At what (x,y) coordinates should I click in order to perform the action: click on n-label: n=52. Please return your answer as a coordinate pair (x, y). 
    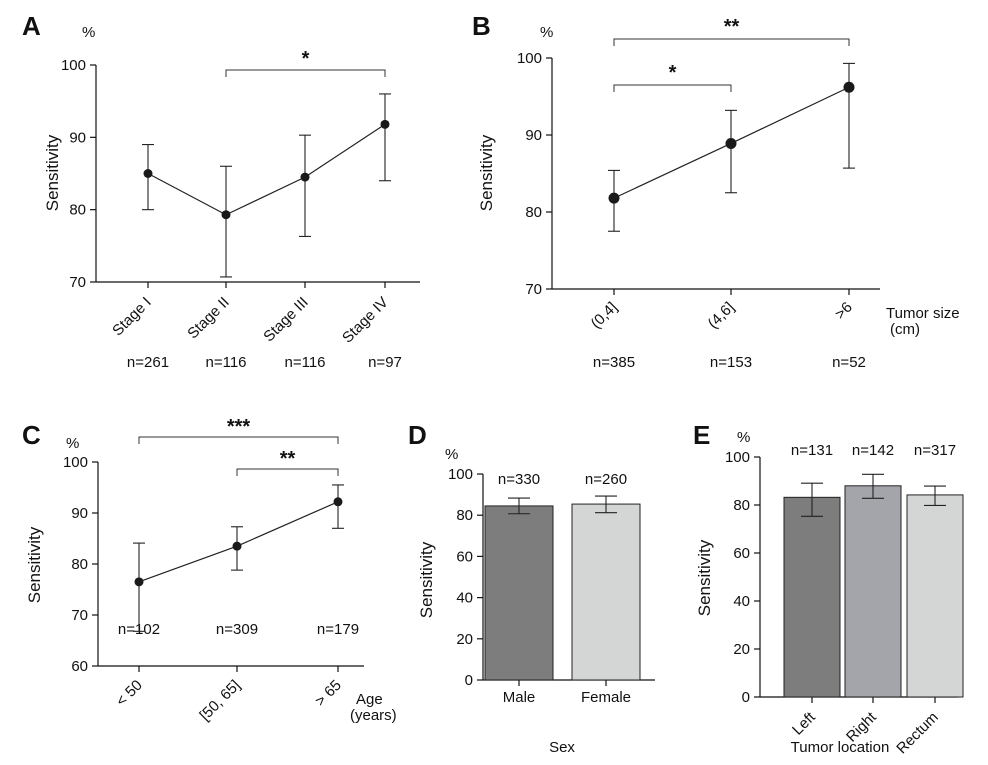
    Looking at the image, I should click on (849, 362).